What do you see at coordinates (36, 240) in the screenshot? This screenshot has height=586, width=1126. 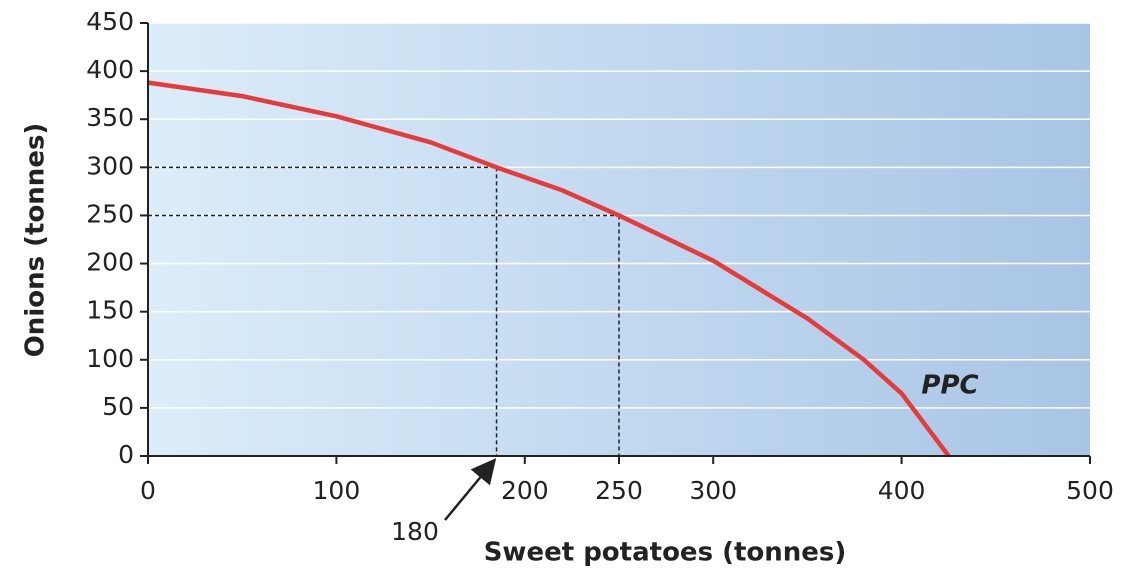 I see `y-axis-title: Onions (tonnes)` at bounding box center [36, 240].